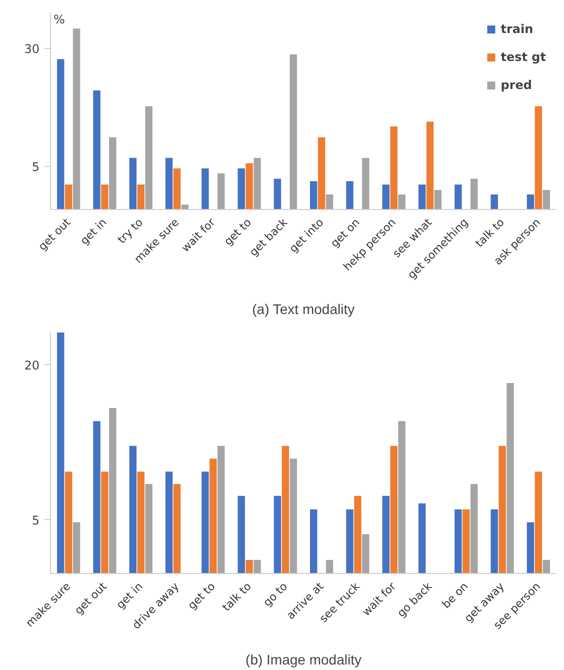  What do you see at coordinates (523, 57) in the screenshot?
I see `legend-label: test gt` at bounding box center [523, 57].